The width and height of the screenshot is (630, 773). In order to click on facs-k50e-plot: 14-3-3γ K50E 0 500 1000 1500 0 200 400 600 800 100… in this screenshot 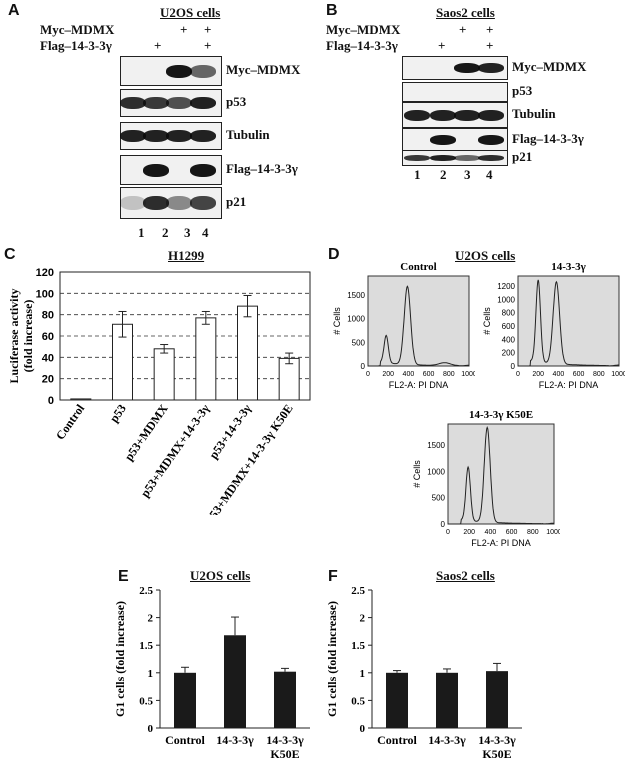, I will do `click(486, 478)`.